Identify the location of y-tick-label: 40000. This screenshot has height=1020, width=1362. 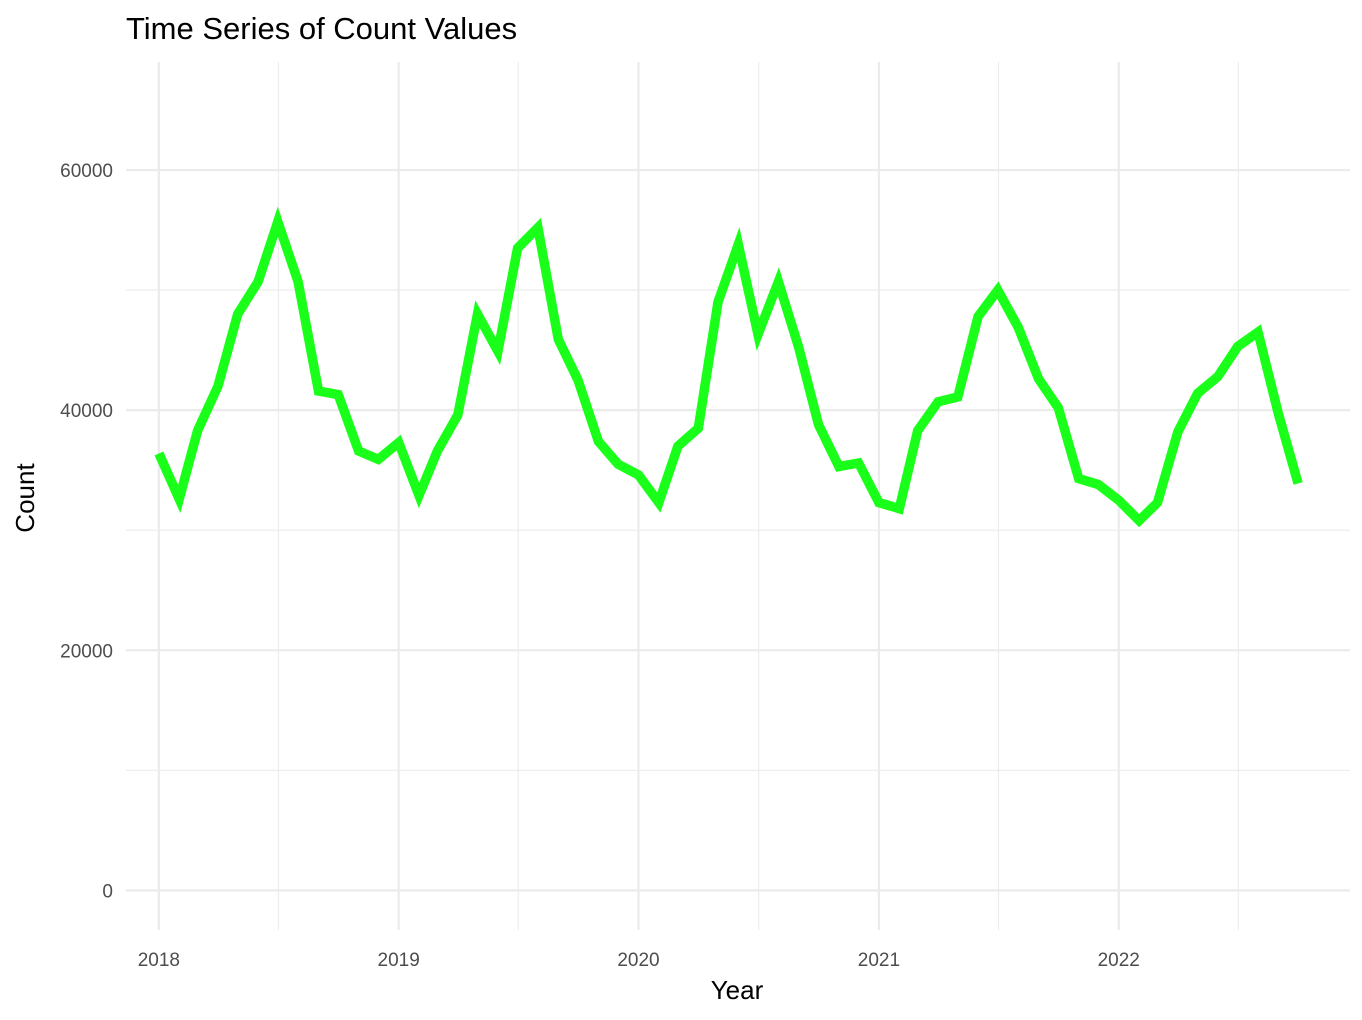
(86, 411).